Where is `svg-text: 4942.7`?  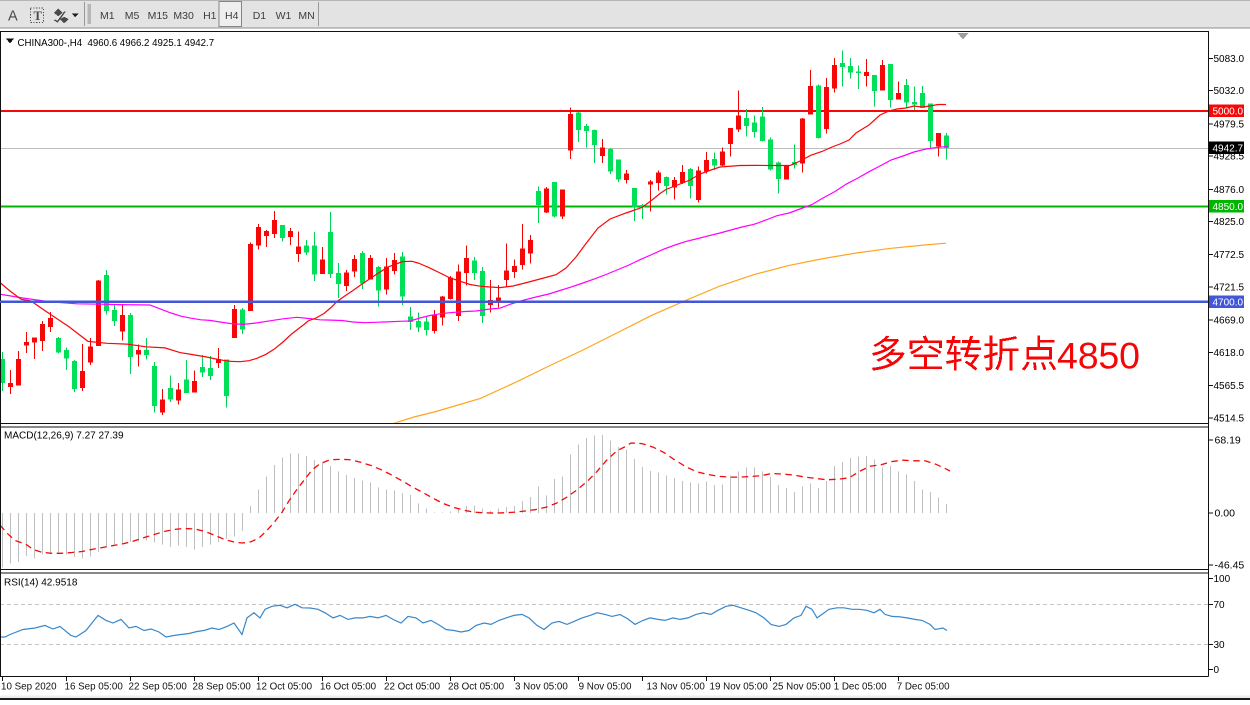 svg-text: 4942.7 is located at coordinates (1228, 149).